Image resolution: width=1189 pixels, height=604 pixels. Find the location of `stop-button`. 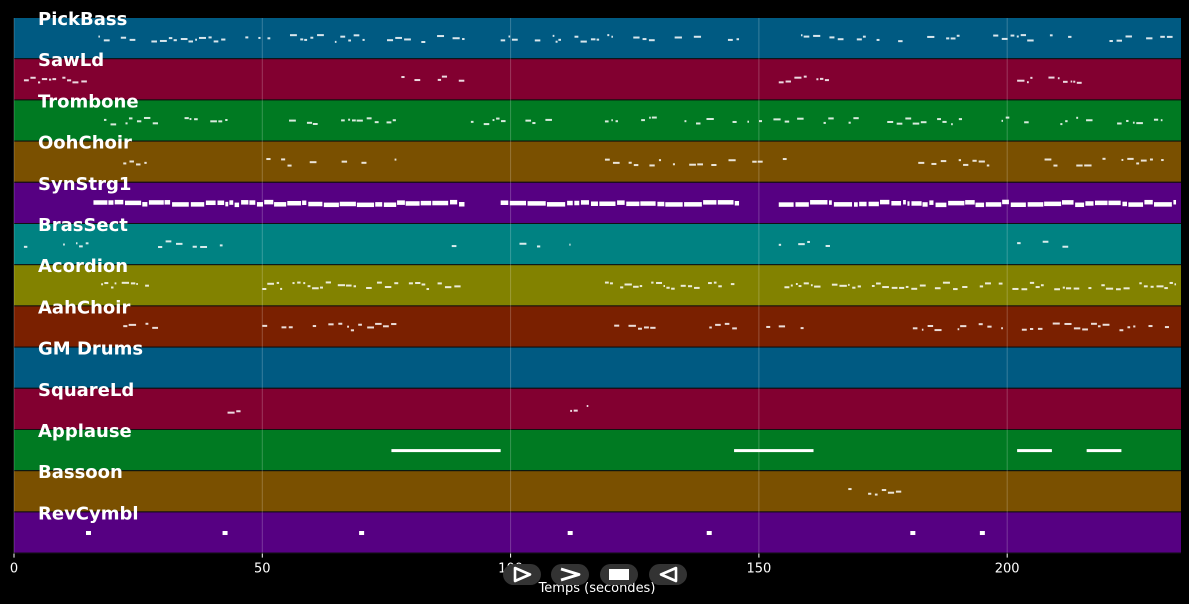

stop-button is located at coordinates (619, 574).